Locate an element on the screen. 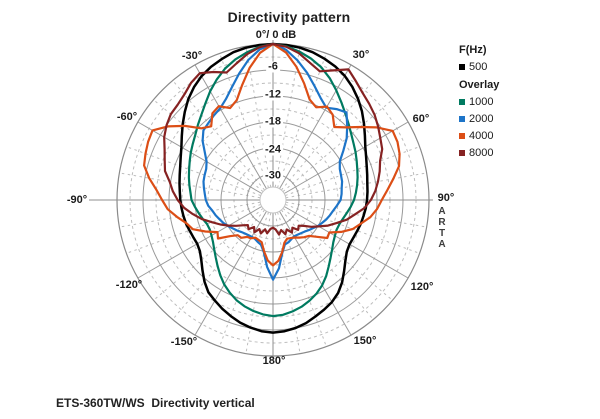  legend-item-500: 500 is located at coordinates (479, 67).